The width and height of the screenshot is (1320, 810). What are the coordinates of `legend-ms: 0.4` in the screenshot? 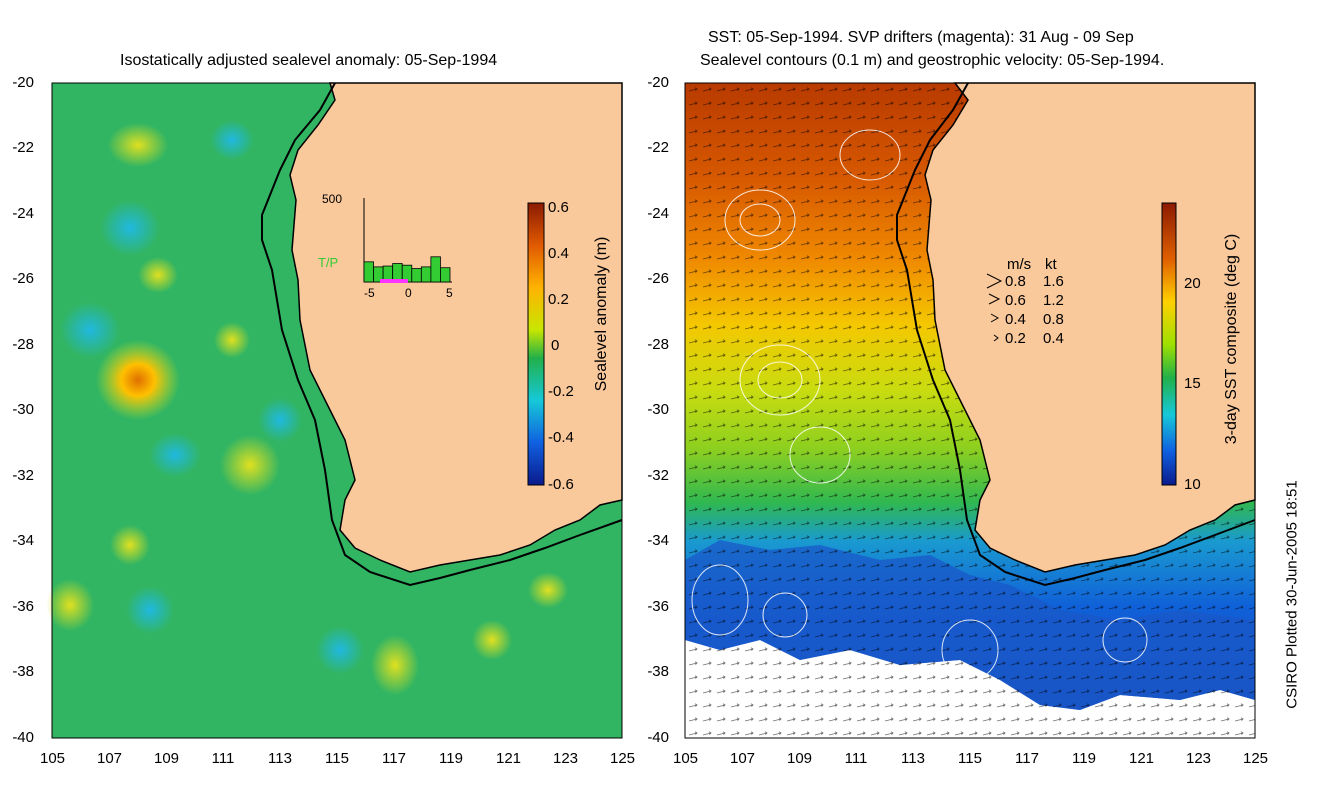 It's located at (1015, 319).